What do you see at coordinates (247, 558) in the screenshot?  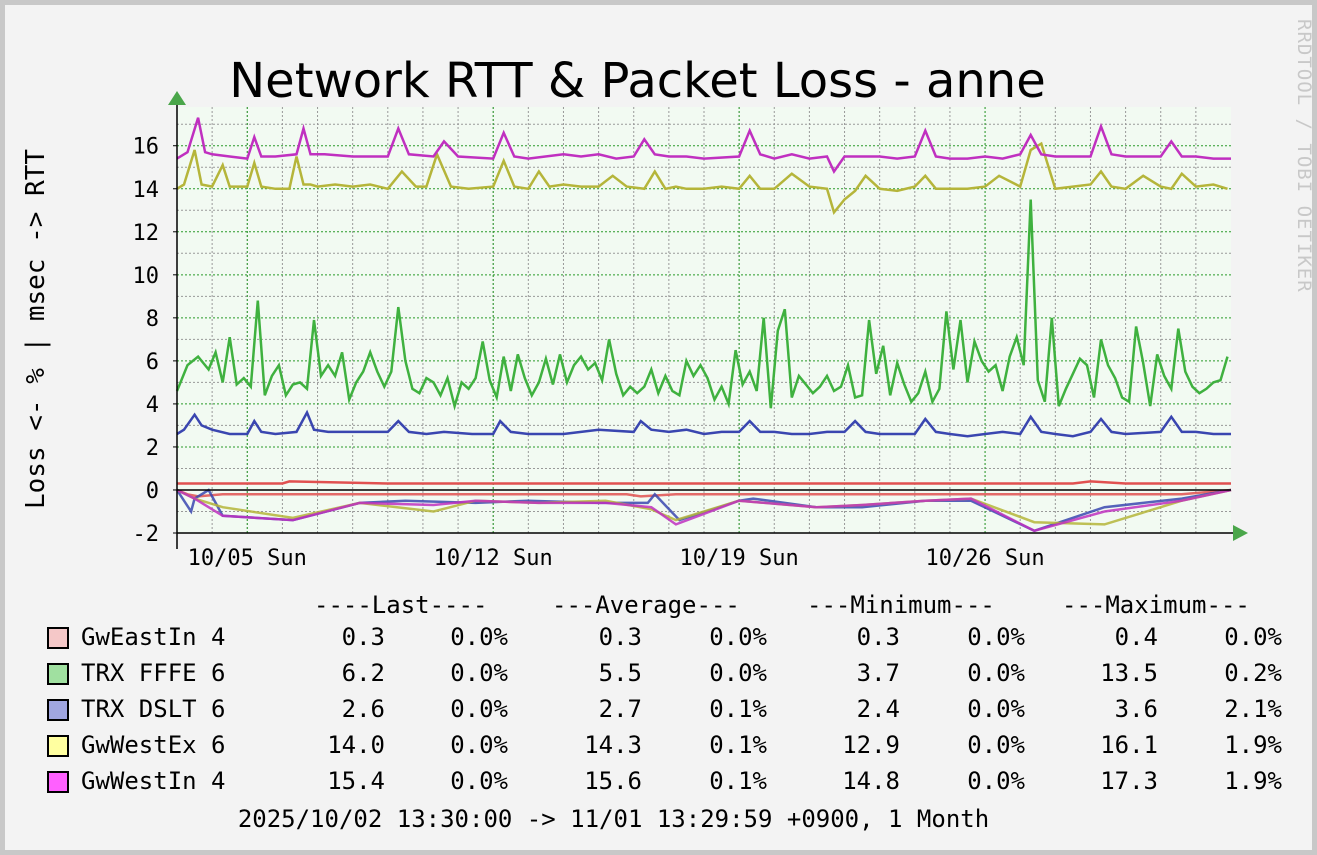 I see `x-tick-label: 10/05 Sun` at bounding box center [247, 558].